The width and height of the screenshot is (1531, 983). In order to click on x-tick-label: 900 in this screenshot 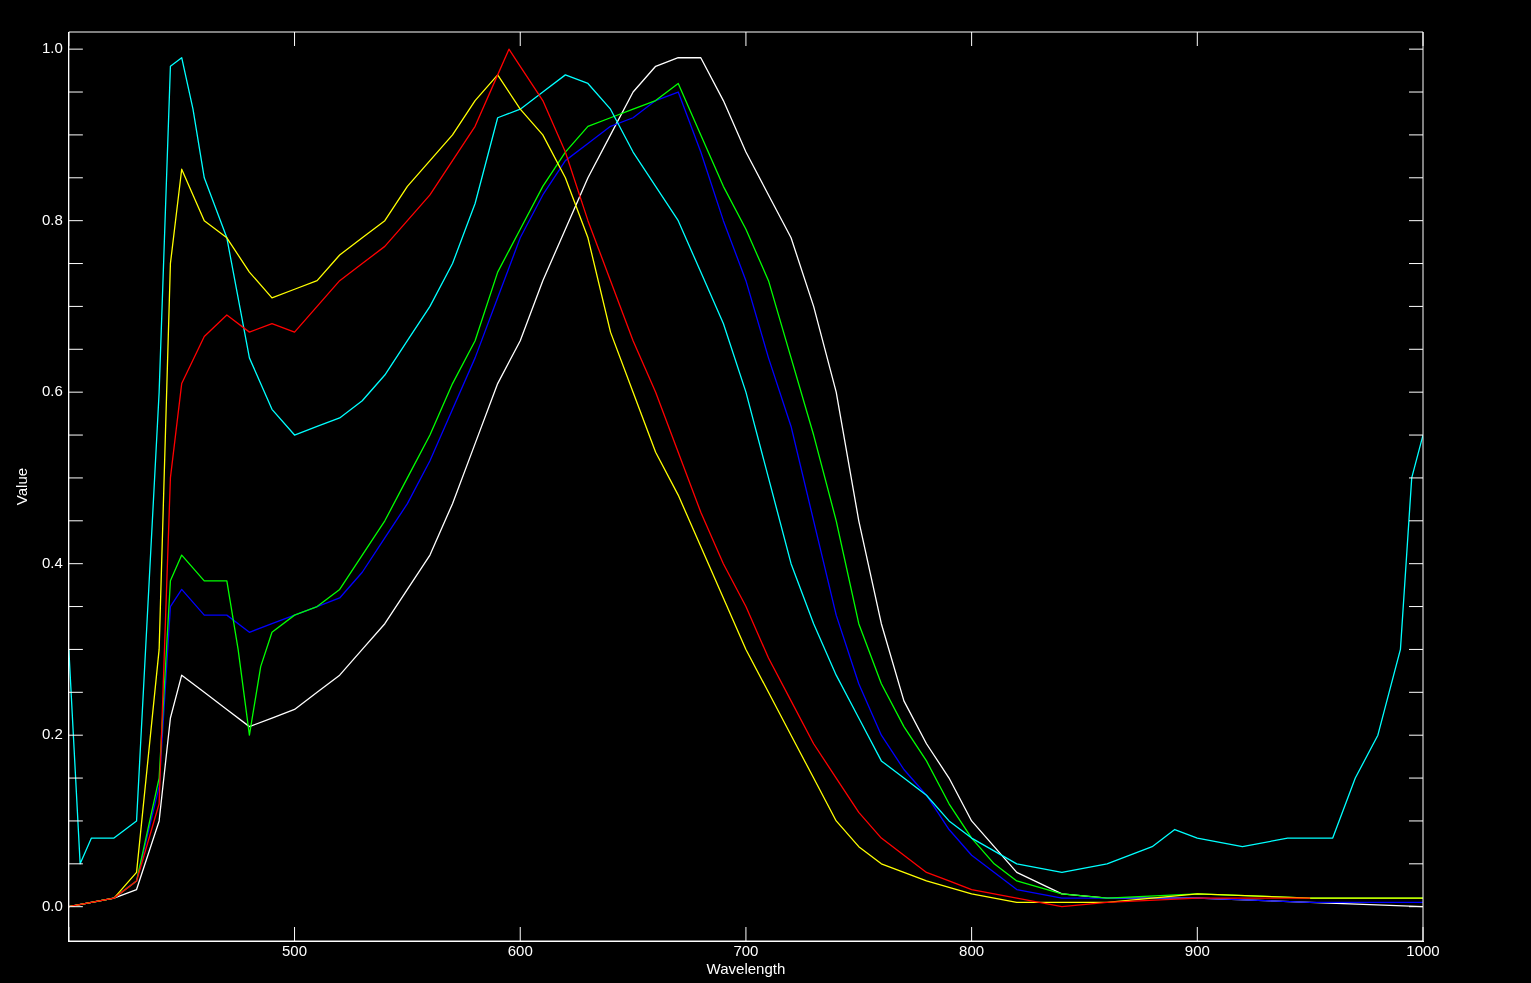, I will do `click(1197, 951)`.